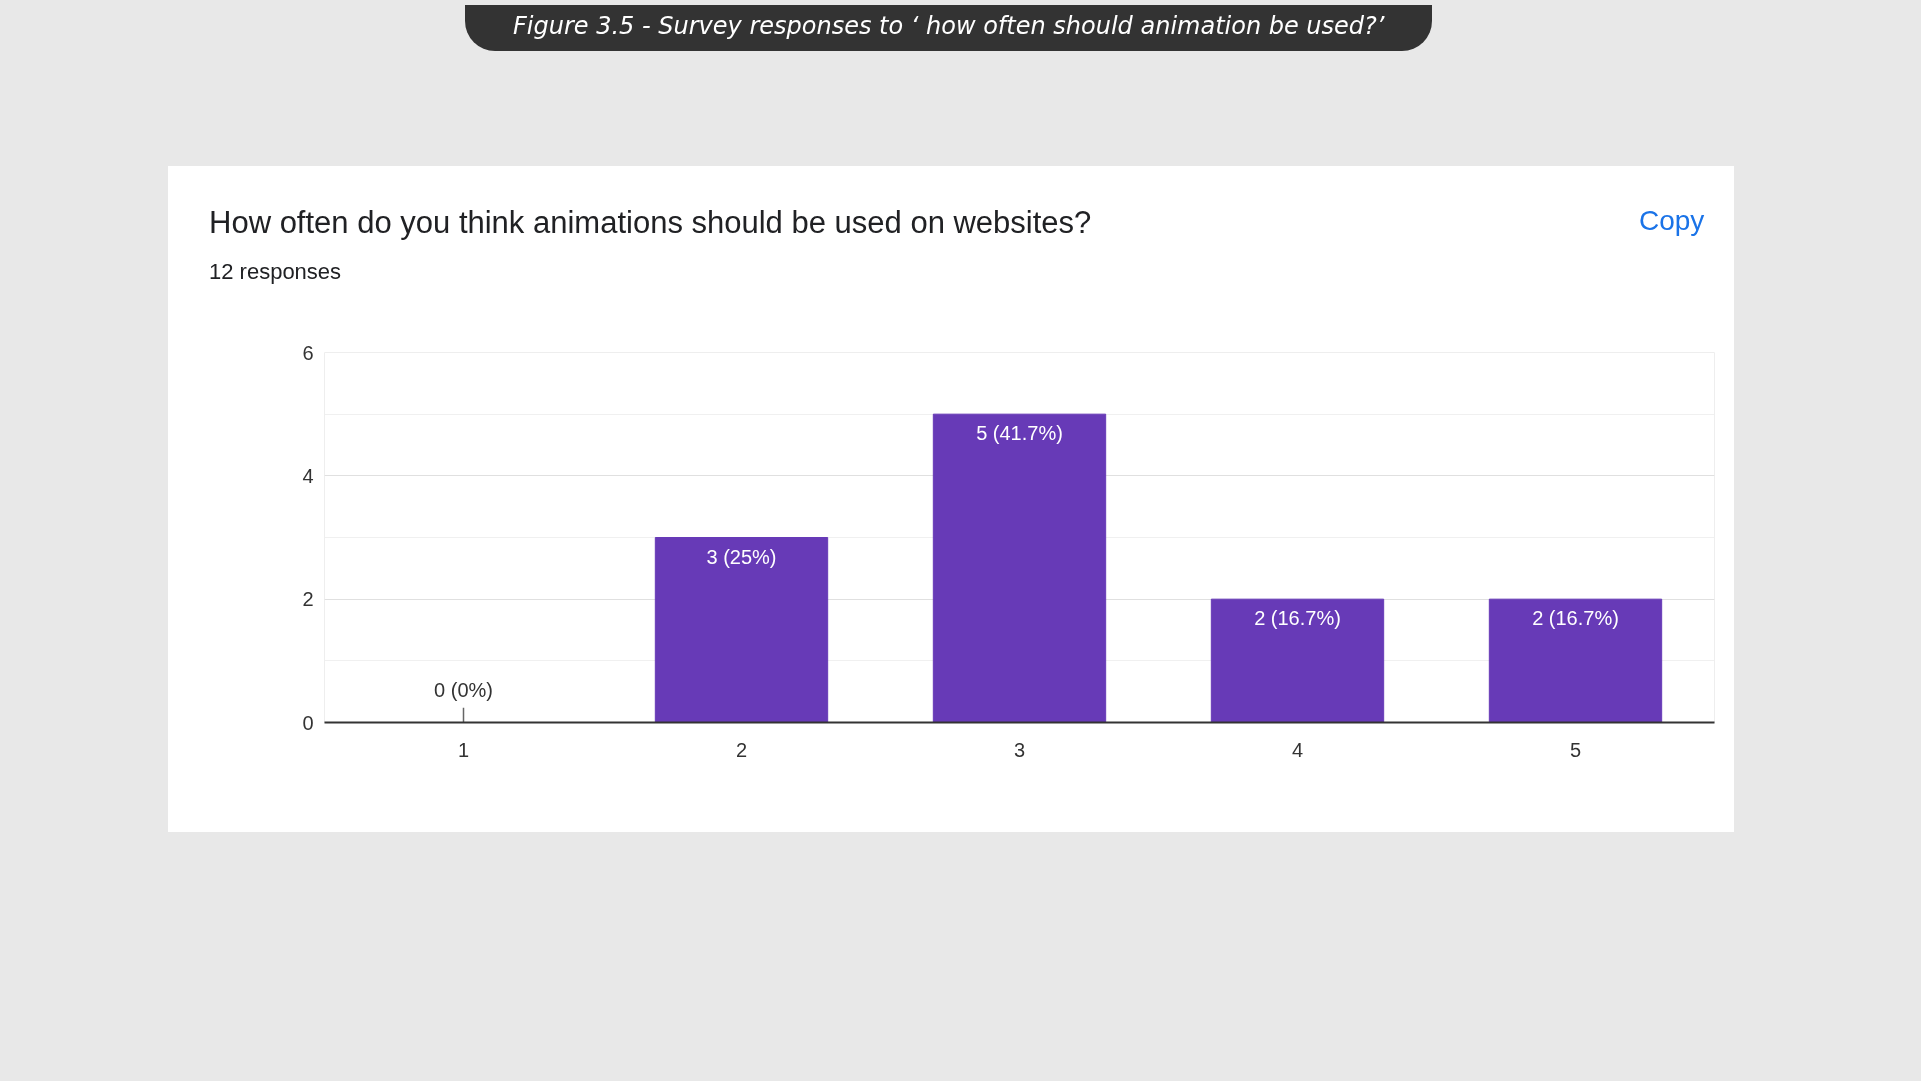  Describe the element at coordinates (650, 223) in the screenshot. I see `chart-title: How often do you think animations should be used on websites?` at that location.